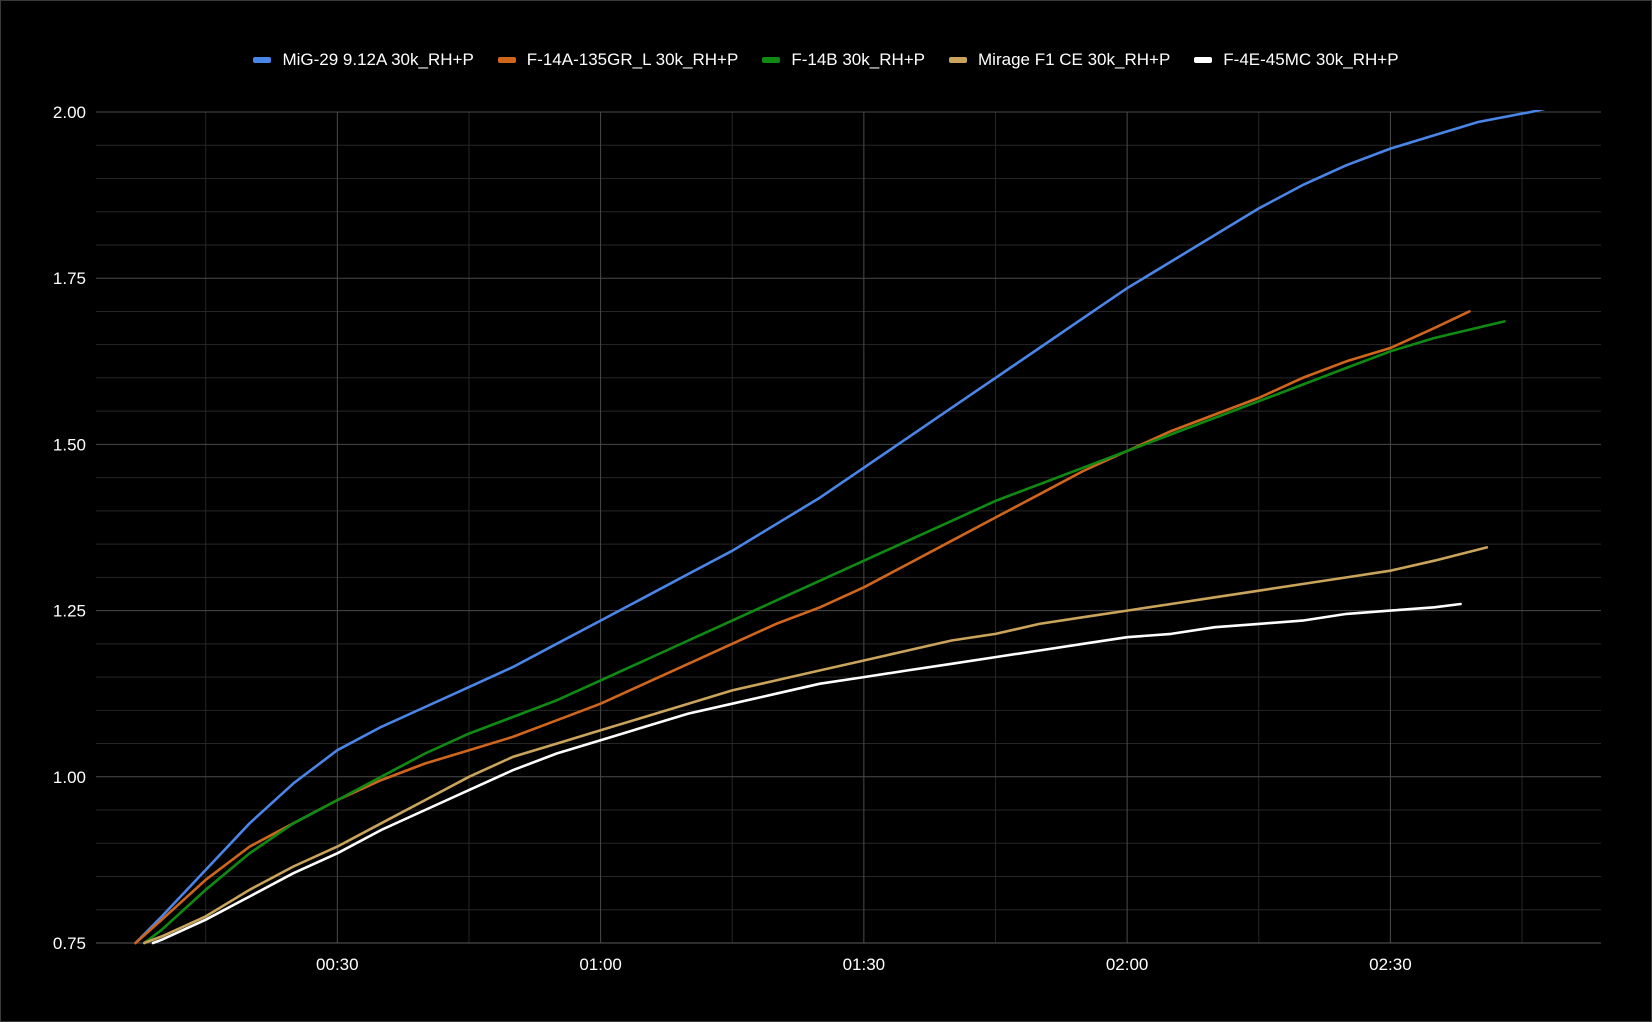 This screenshot has width=1652, height=1022. I want to click on y-tick-label: 1.50, so click(69, 444).